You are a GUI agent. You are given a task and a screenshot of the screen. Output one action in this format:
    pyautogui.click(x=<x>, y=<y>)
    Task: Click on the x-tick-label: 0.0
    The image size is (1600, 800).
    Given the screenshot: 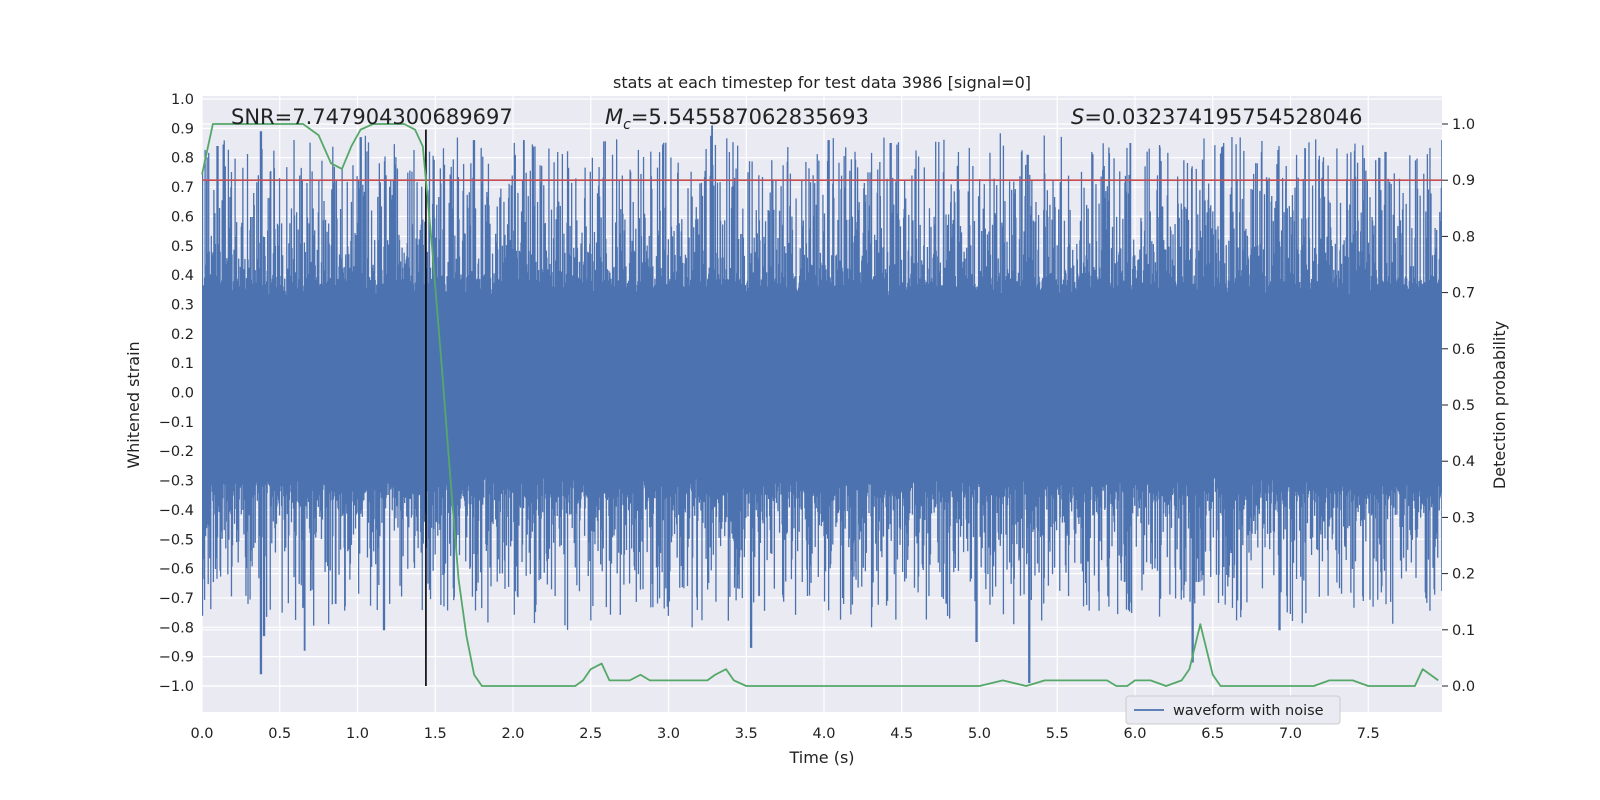 What is the action you would take?
    pyautogui.click(x=201, y=734)
    